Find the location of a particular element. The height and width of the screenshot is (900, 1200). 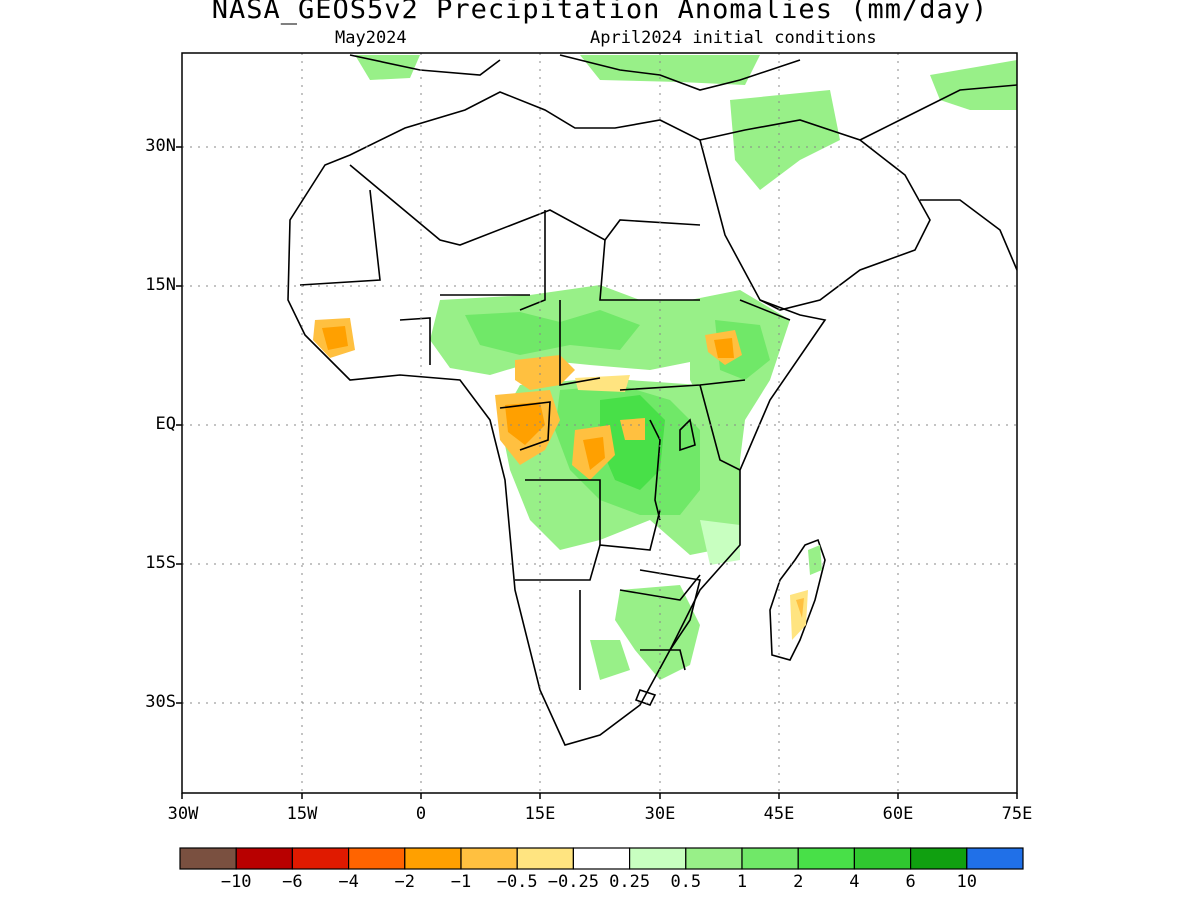

colorbar-label: −6 is located at coordinates (292, 882).